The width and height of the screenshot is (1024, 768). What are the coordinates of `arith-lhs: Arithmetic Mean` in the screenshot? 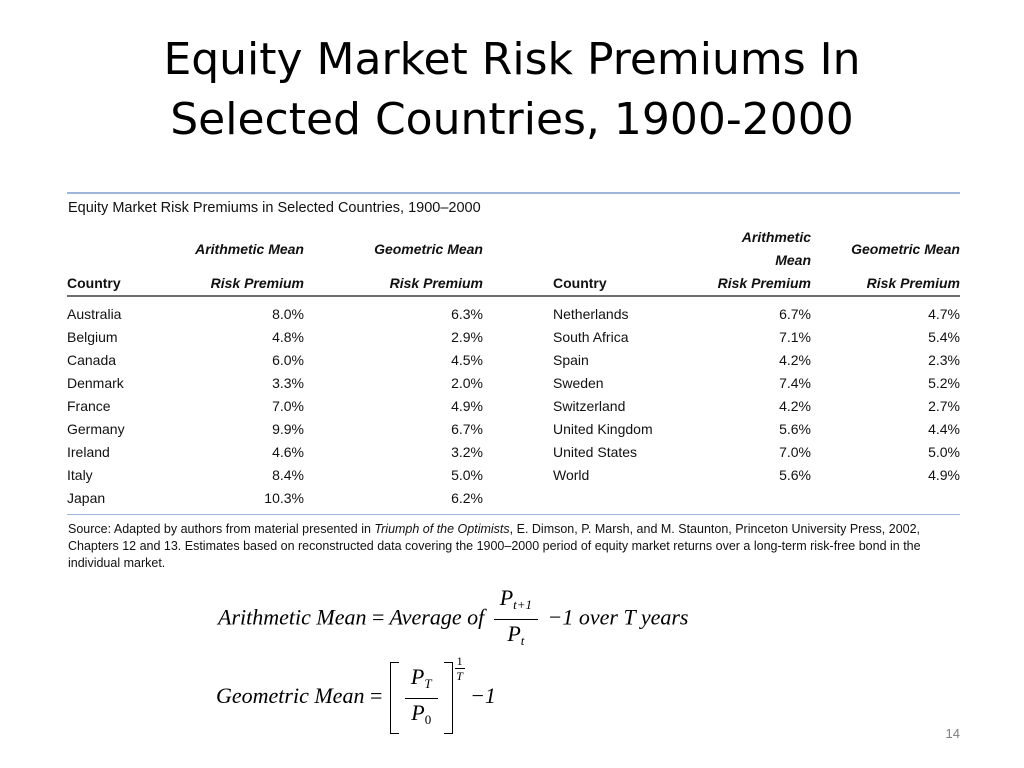 It's located at (292, 617).